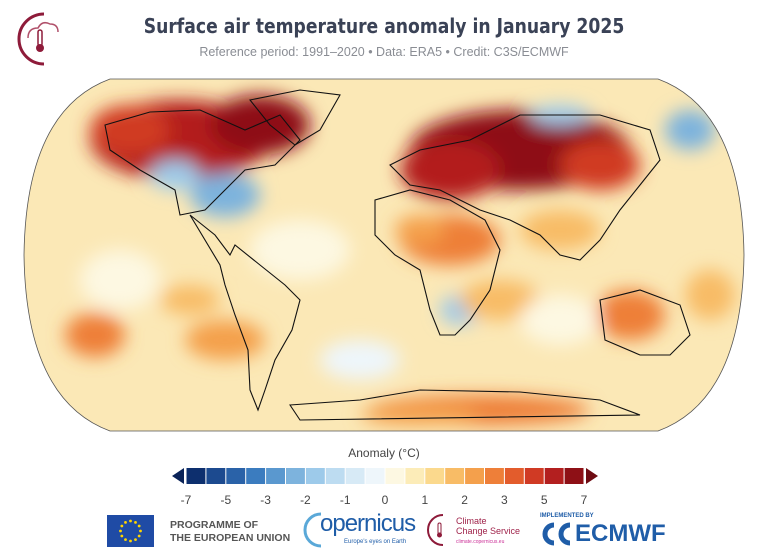 The image size is (768, 551). What do you see at coordinates (265, 500) in the screenshot?
I see `colorbar-tick-label: -3` at bounding box center [265, 500].